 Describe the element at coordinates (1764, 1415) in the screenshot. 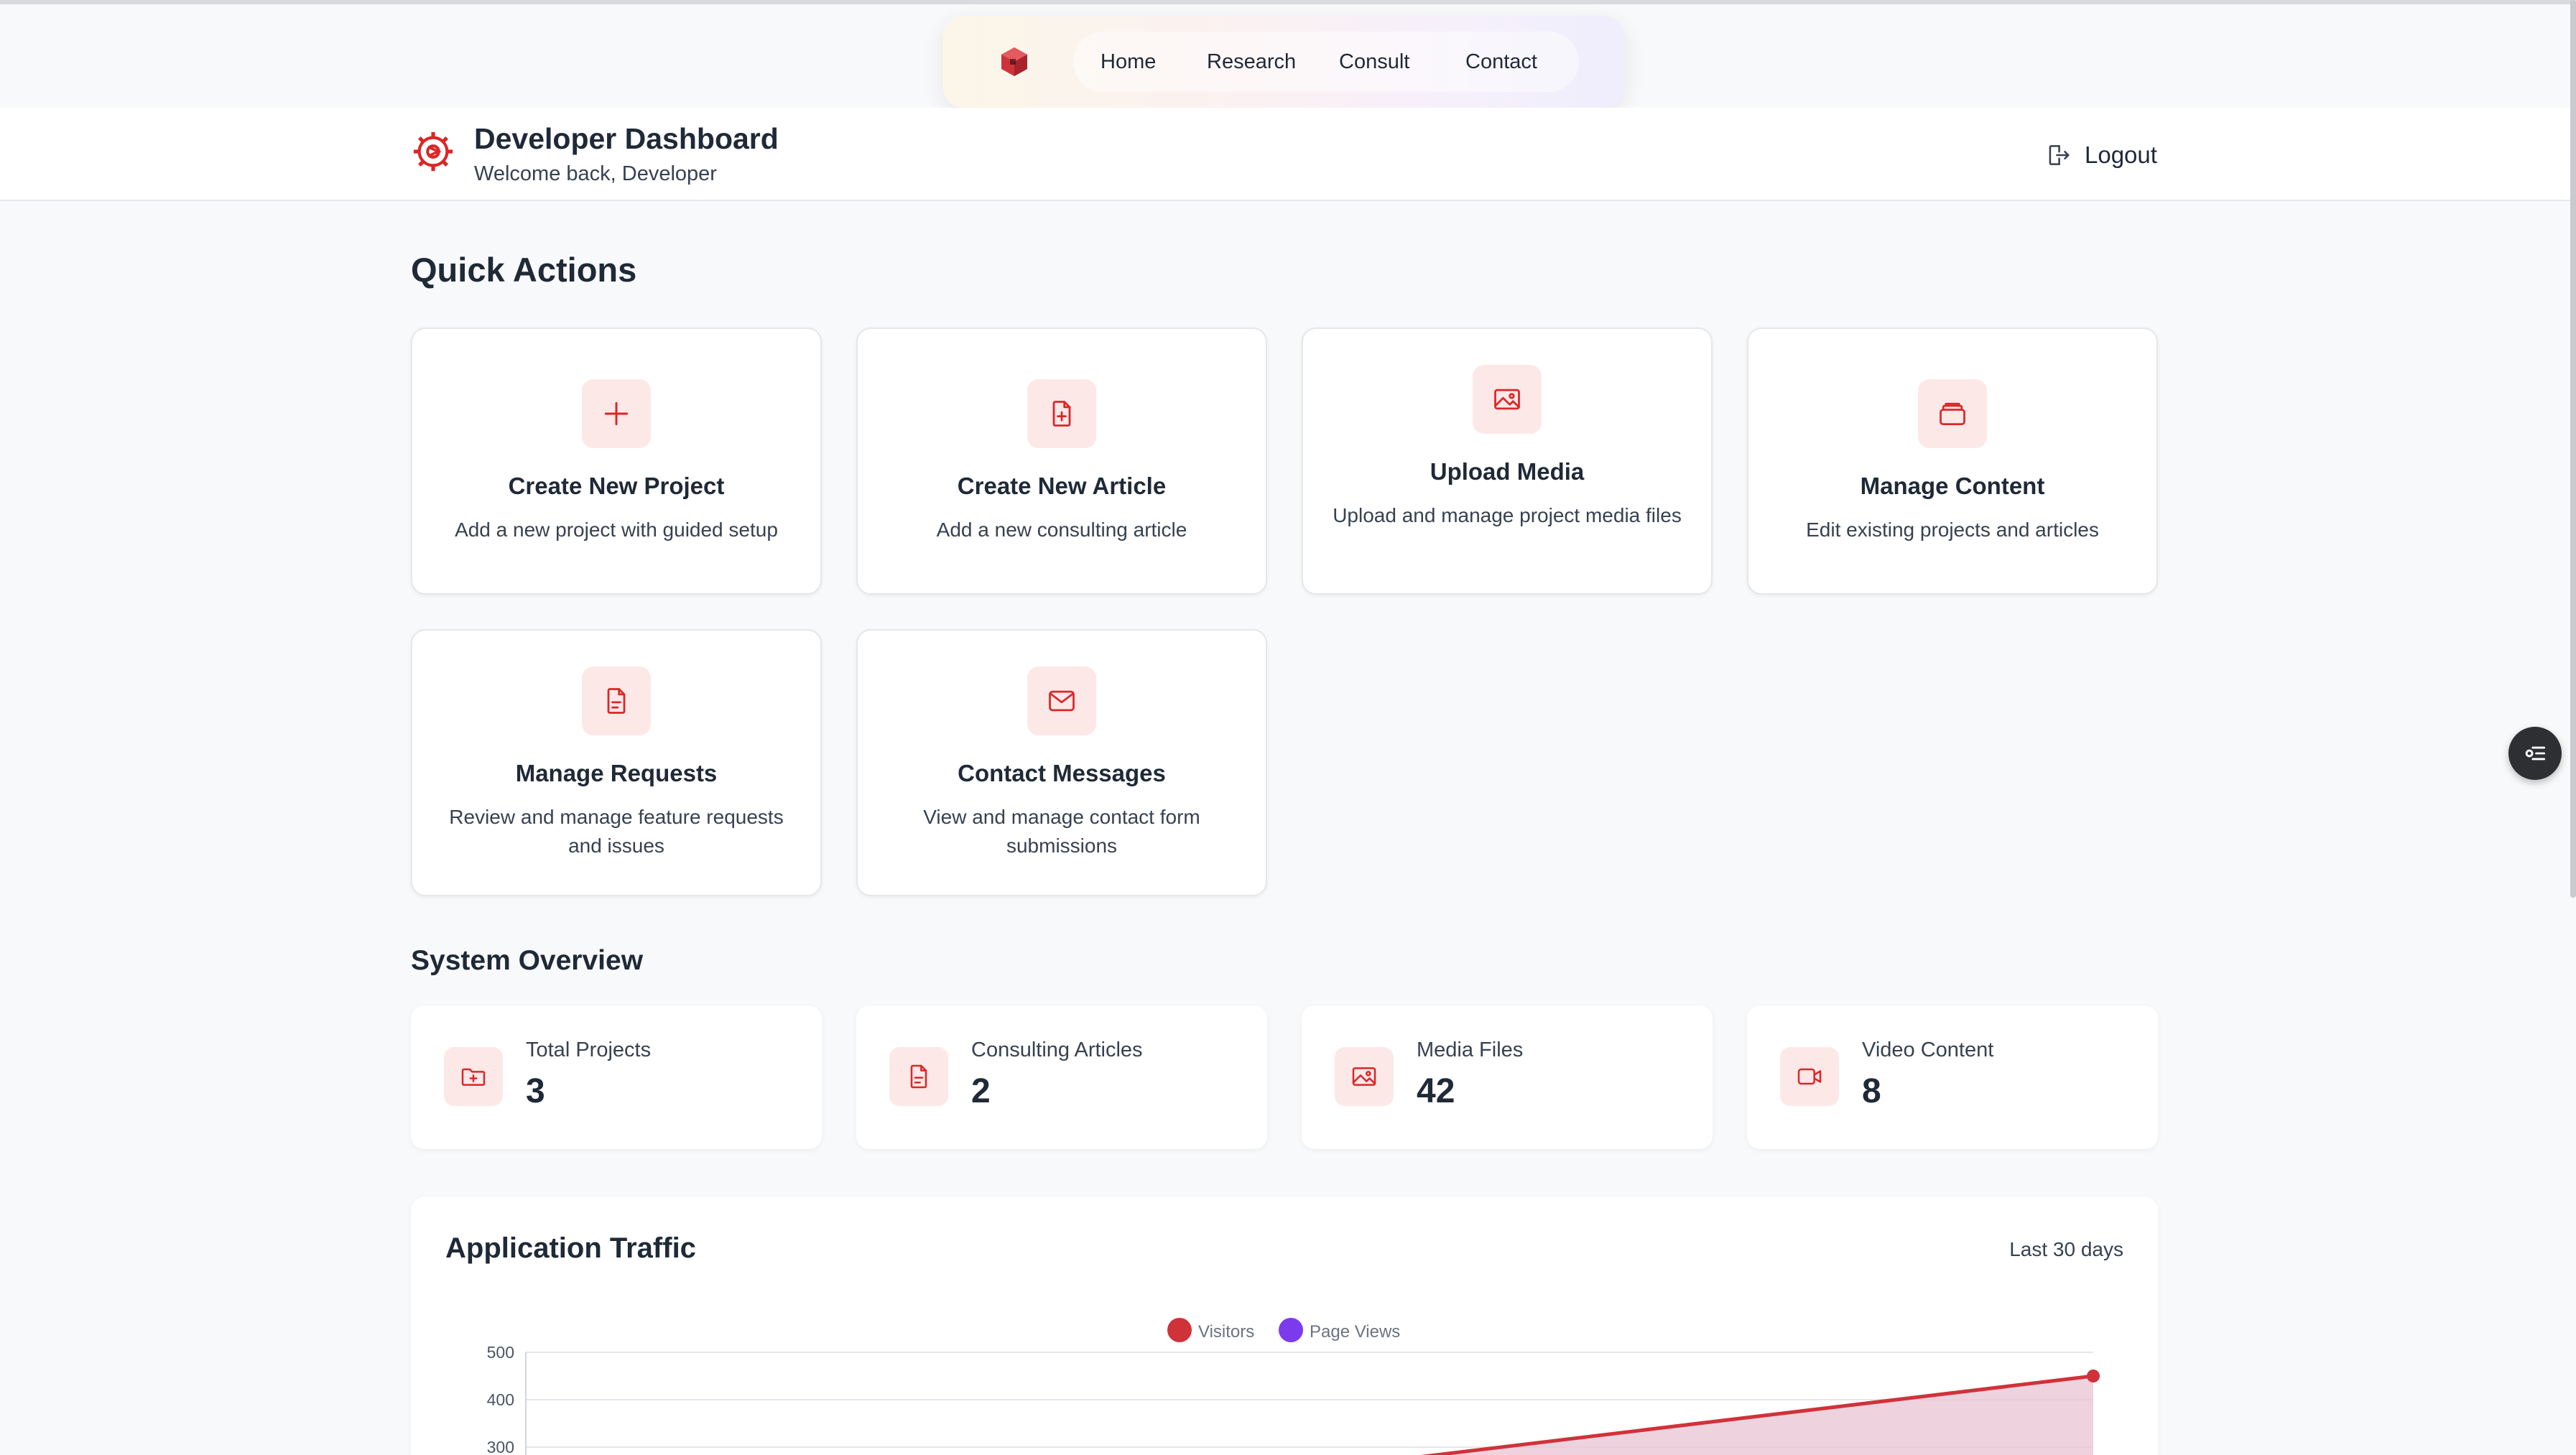

I see `visitors-area` at that location.